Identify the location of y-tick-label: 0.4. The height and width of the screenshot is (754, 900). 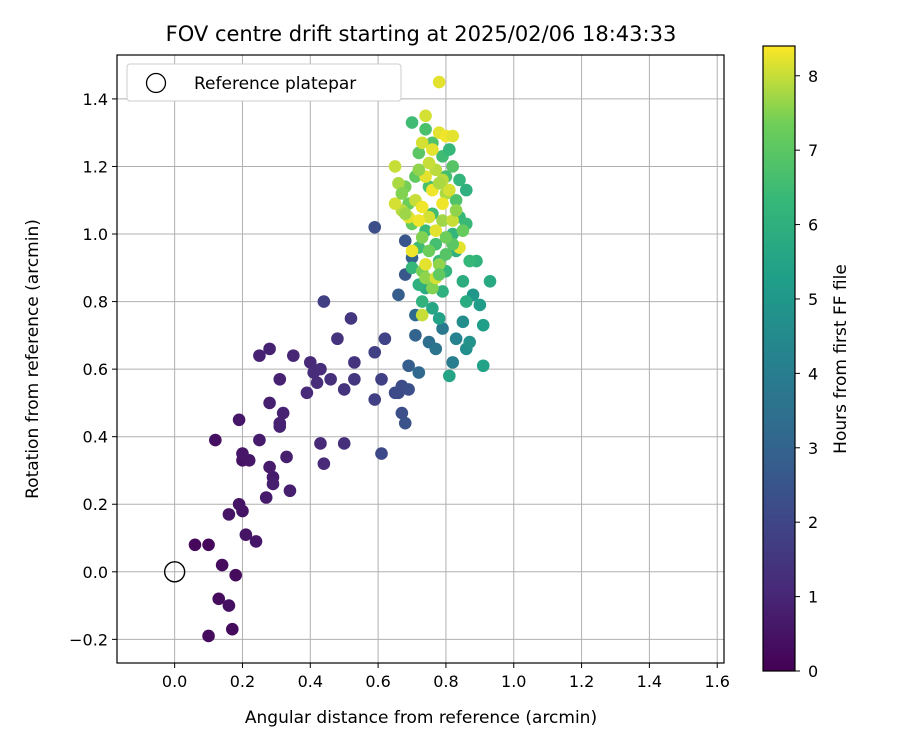
(95, 437).